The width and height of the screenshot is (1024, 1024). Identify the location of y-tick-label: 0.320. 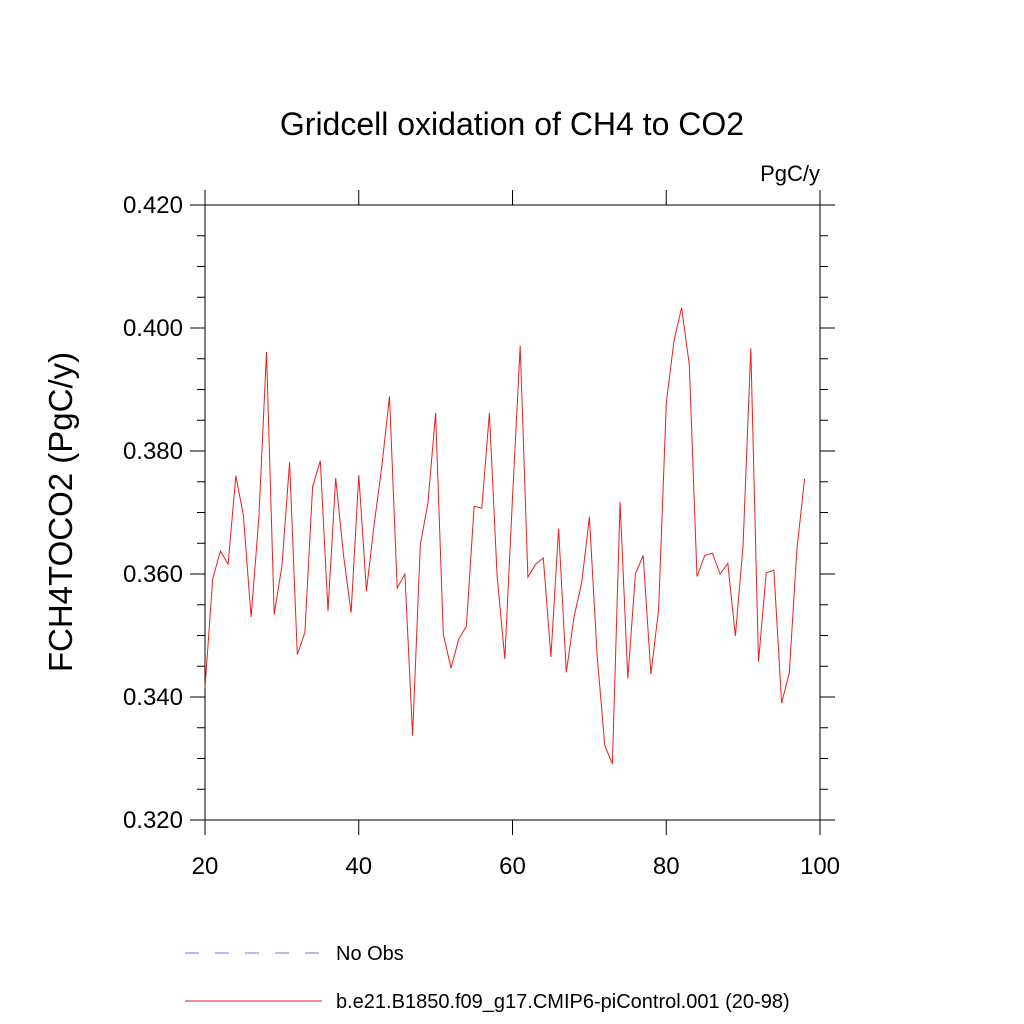
(153, 820).